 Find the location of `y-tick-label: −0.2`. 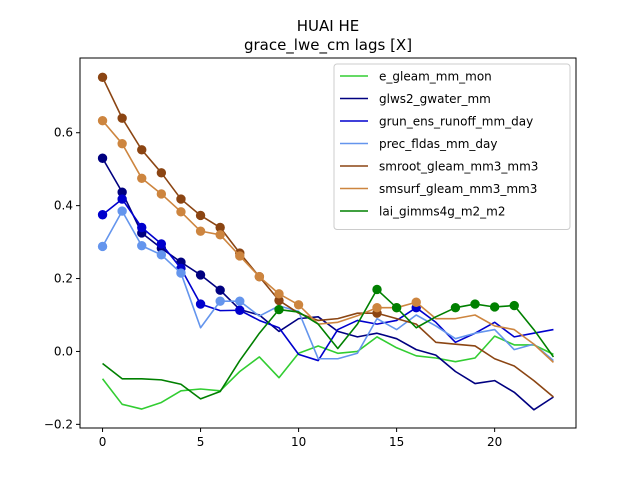

y-tick-label: −0.2 is located at coordinates (58, 424).